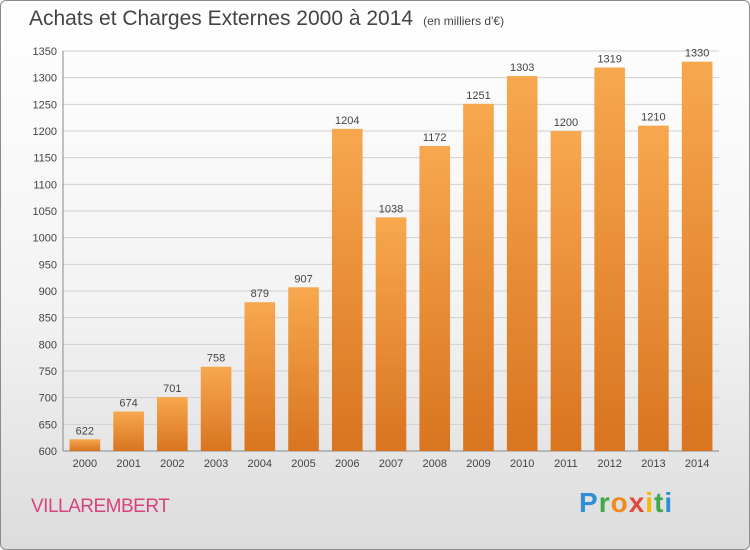 This screenshot has height=550, width=750. Describe the element at coordinates (128, 464) in the screenshot. I see `x-tick-label: 2001` at that location.